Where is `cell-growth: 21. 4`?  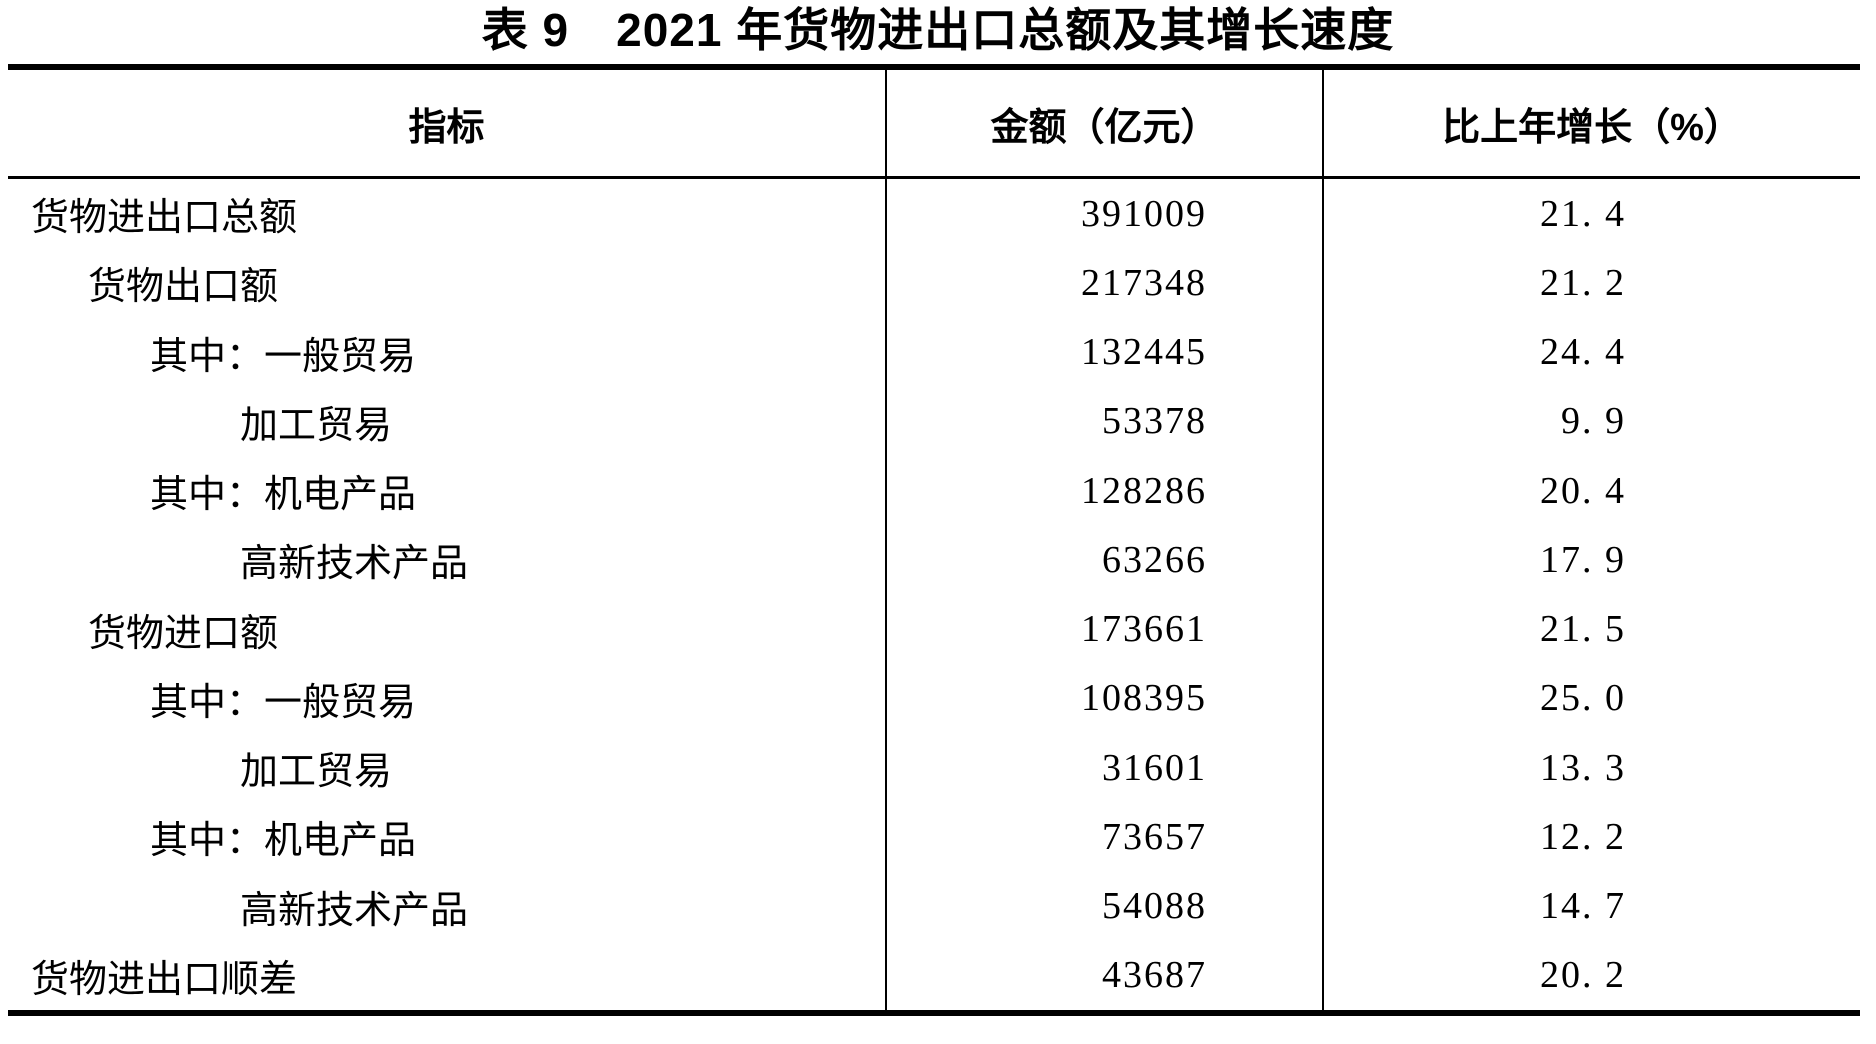 cell-growth: 21. 4 is located at coordinates (1583, 213).